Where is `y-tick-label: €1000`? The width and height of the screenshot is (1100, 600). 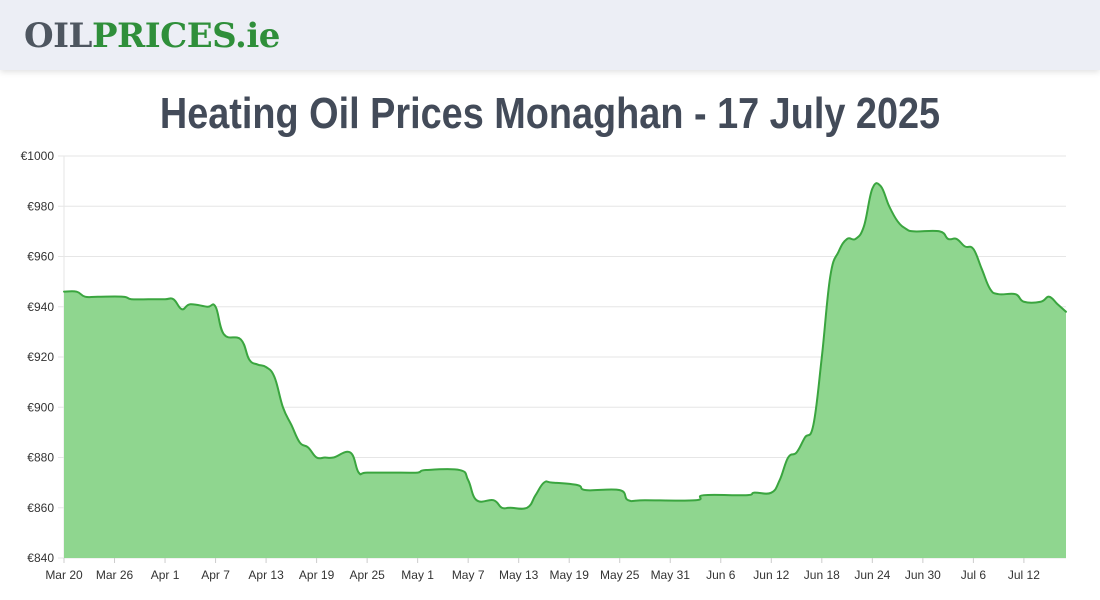
y-tick-label: €1000 is located at coordinates (38, 156).